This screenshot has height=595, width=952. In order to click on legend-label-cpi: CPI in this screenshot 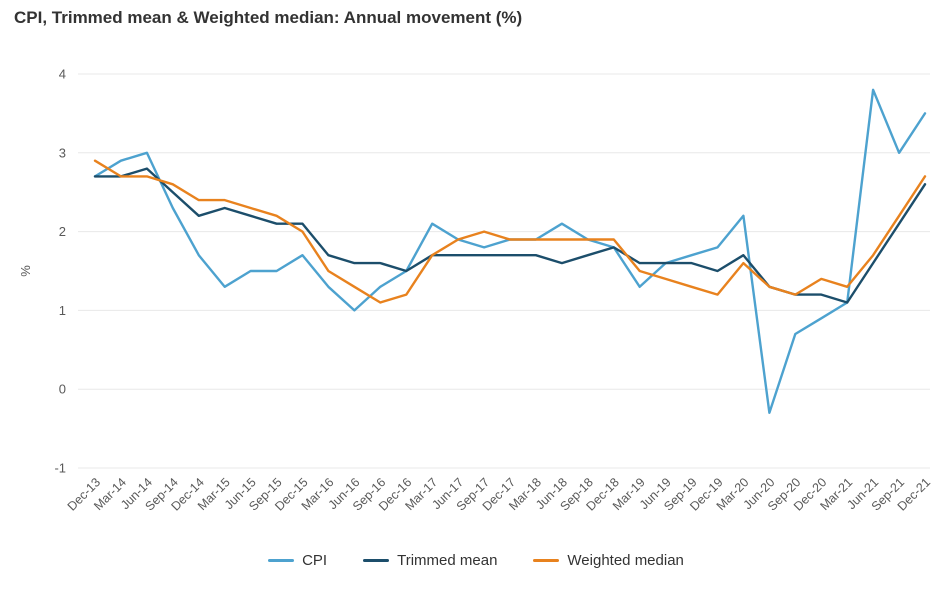, I will do `click(315, 560)`.